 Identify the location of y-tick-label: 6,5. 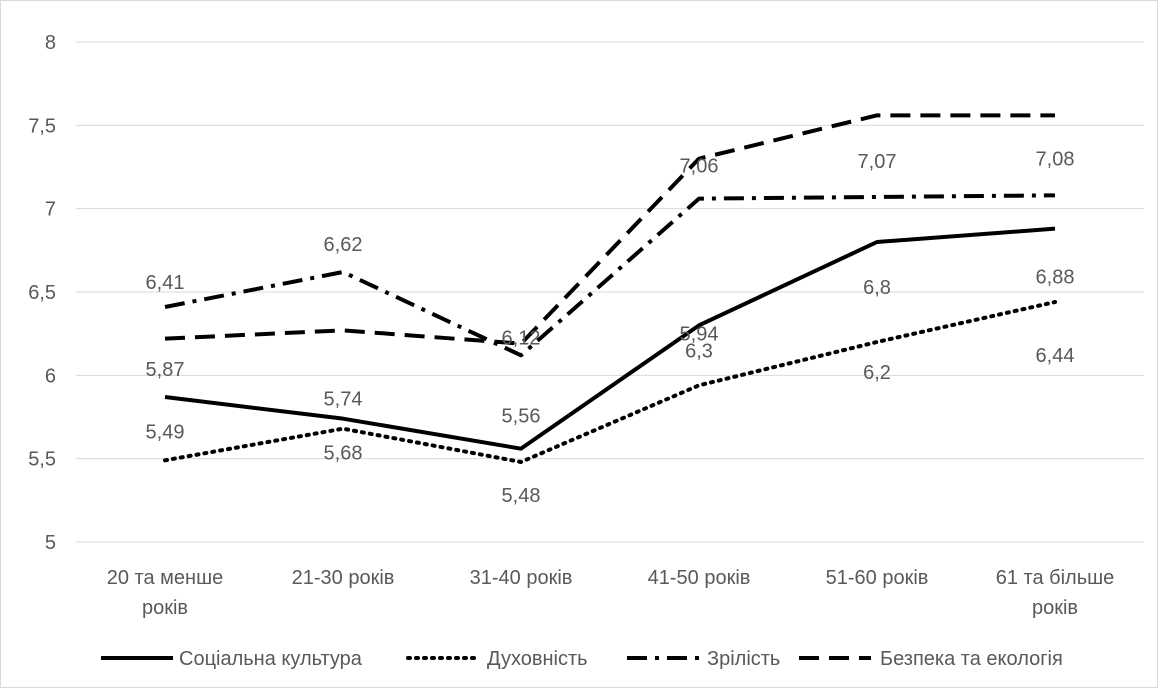
(42, 293).